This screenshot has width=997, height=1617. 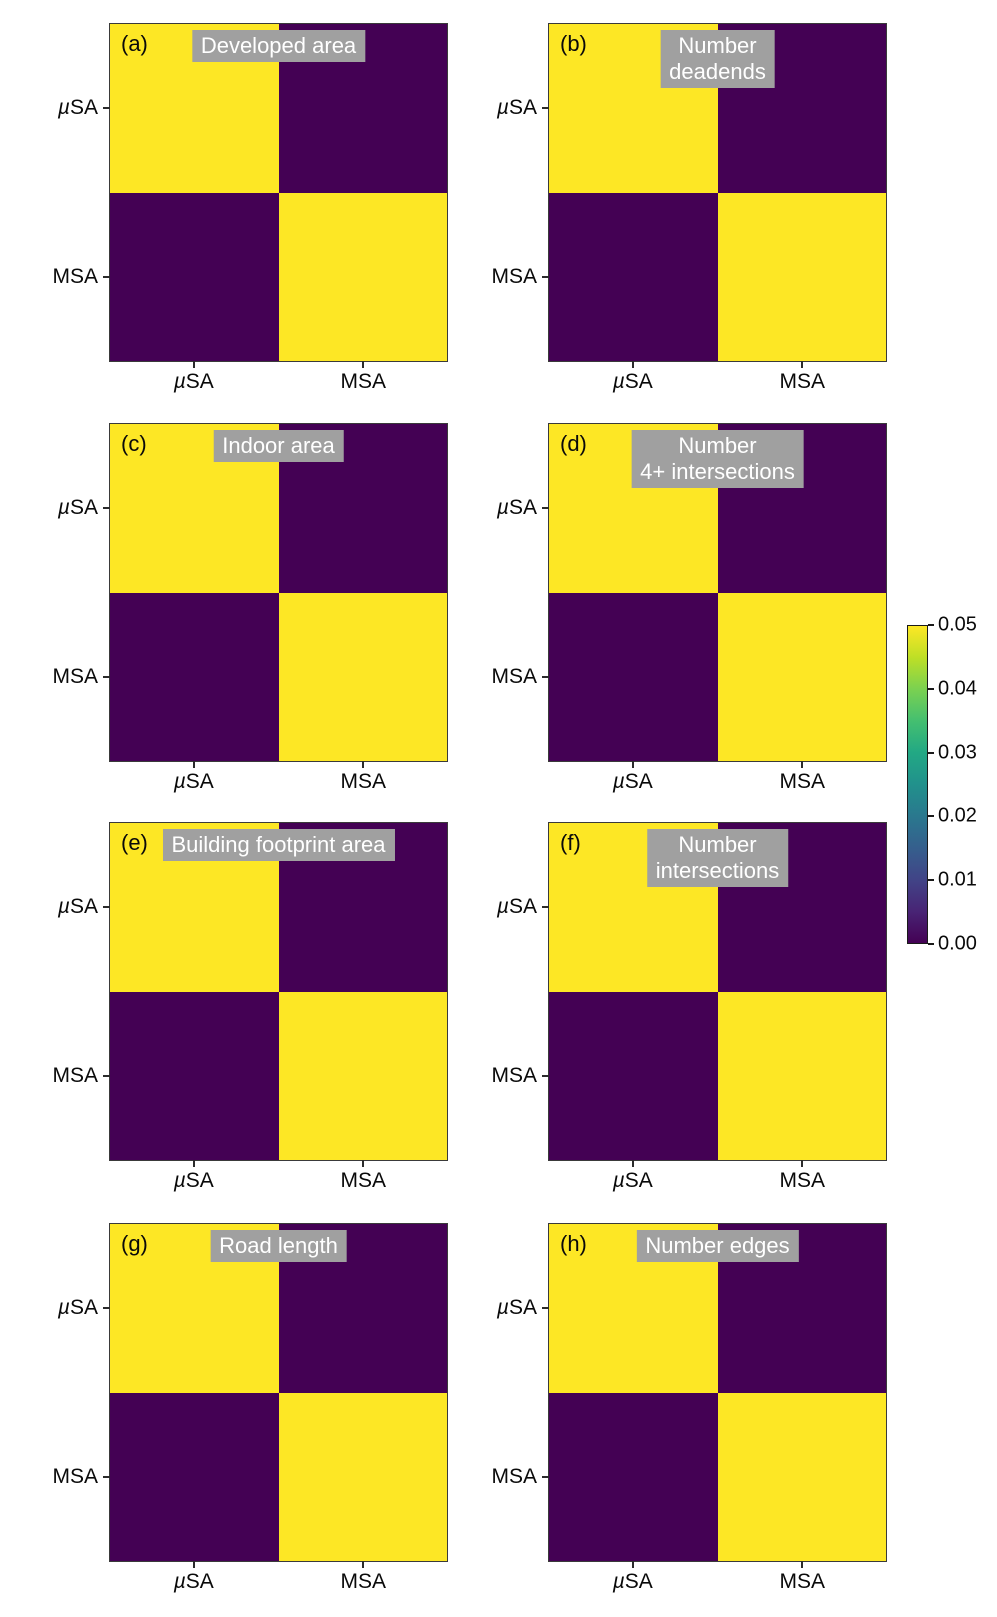 What do you see at coordinates (573, 443) in the screenshot?
I see `panel-tag: (d)` at bounding box center [573, 443].